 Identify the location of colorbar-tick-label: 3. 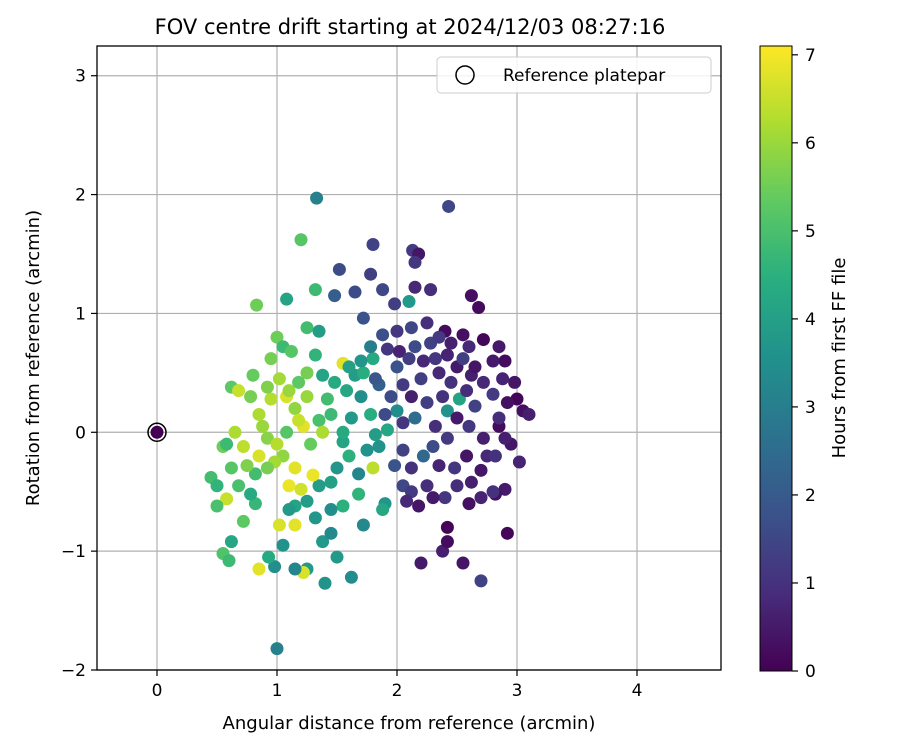
(810, 408).